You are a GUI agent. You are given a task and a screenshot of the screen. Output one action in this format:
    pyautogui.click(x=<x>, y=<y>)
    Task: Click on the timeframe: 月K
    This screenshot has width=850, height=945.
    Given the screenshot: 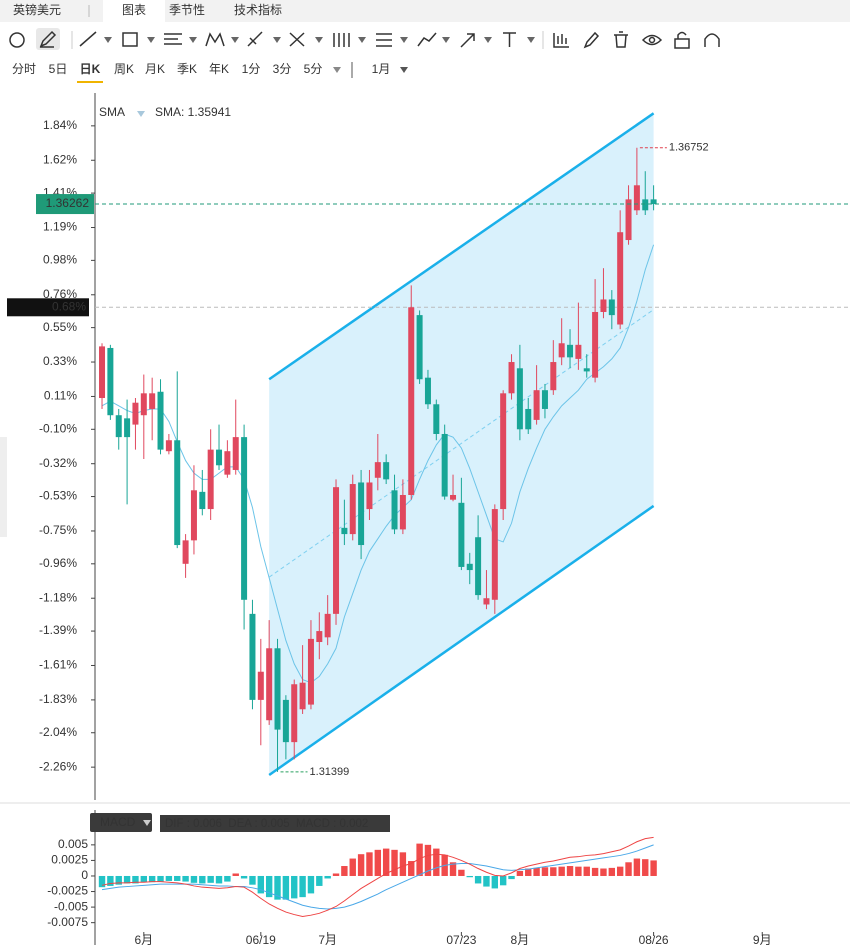 What is the action you would take?
    pyautogui.click(x=155, y=69)
    